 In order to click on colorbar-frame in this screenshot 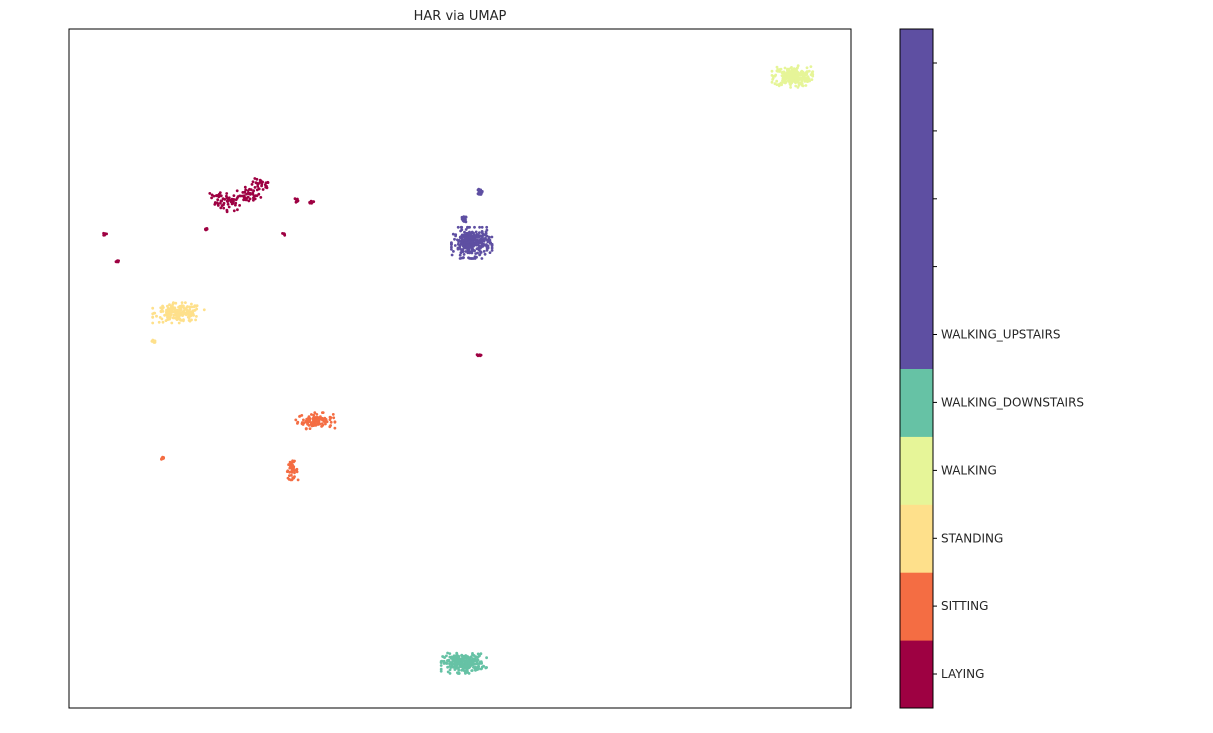, I will do `click(916, 368)`.